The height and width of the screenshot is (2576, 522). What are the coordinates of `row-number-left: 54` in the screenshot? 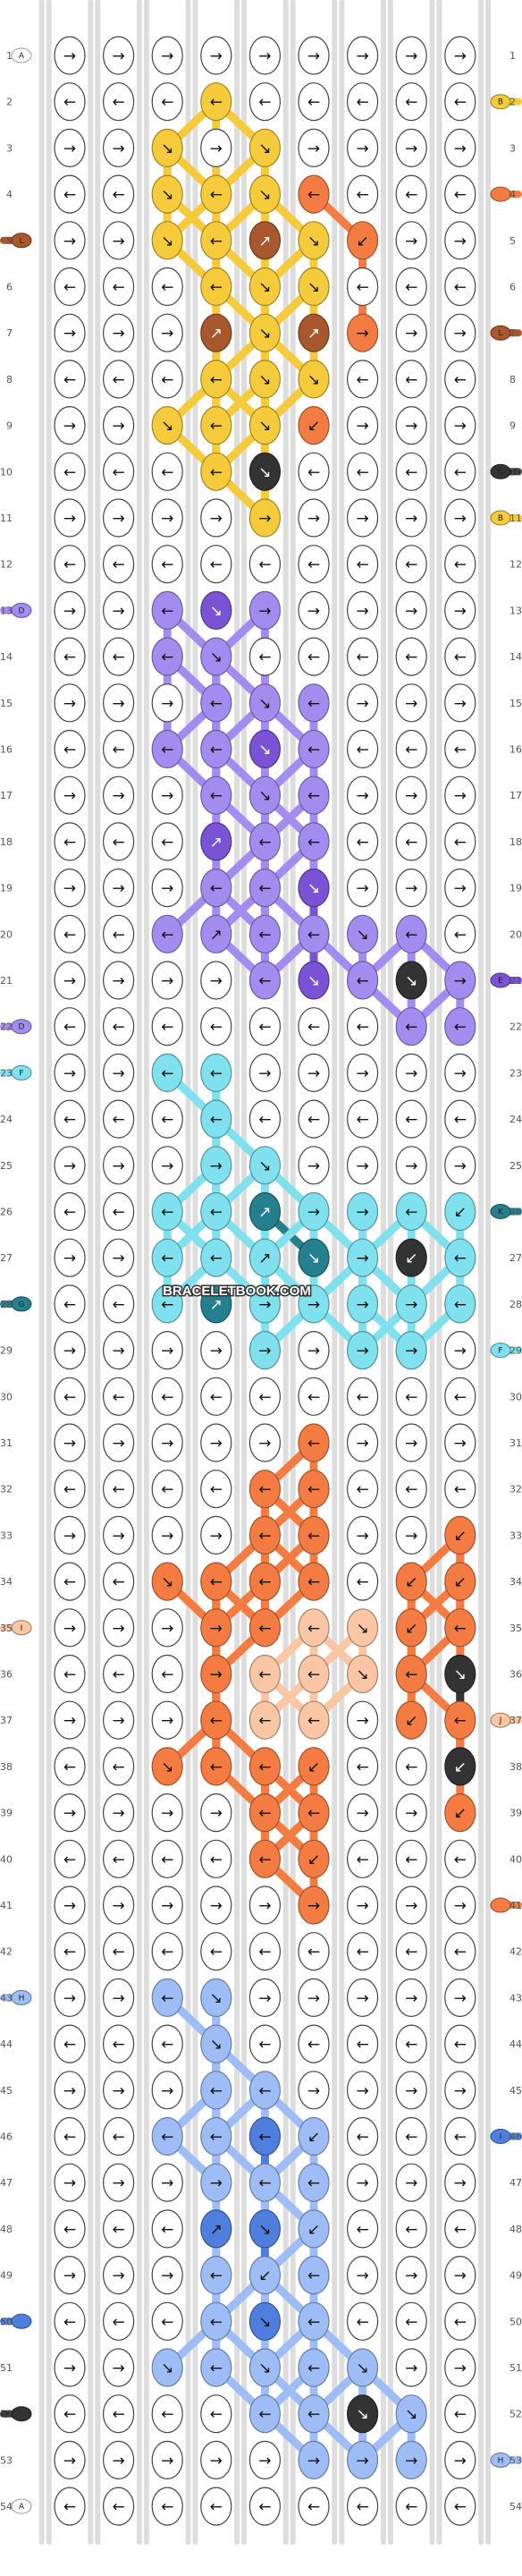 It's located at (6, 2506).